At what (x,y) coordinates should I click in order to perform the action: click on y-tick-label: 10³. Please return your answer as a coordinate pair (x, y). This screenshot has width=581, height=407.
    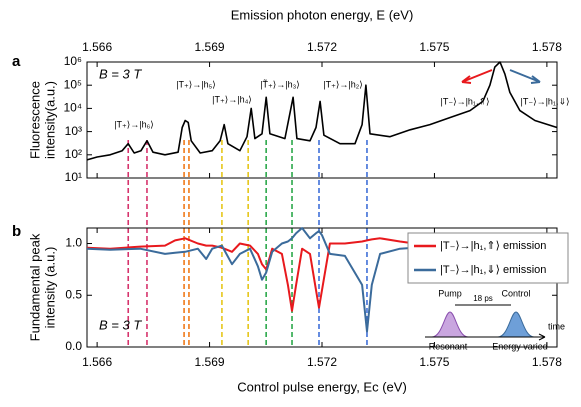
    Looking at the image, I should click on (73, 131).